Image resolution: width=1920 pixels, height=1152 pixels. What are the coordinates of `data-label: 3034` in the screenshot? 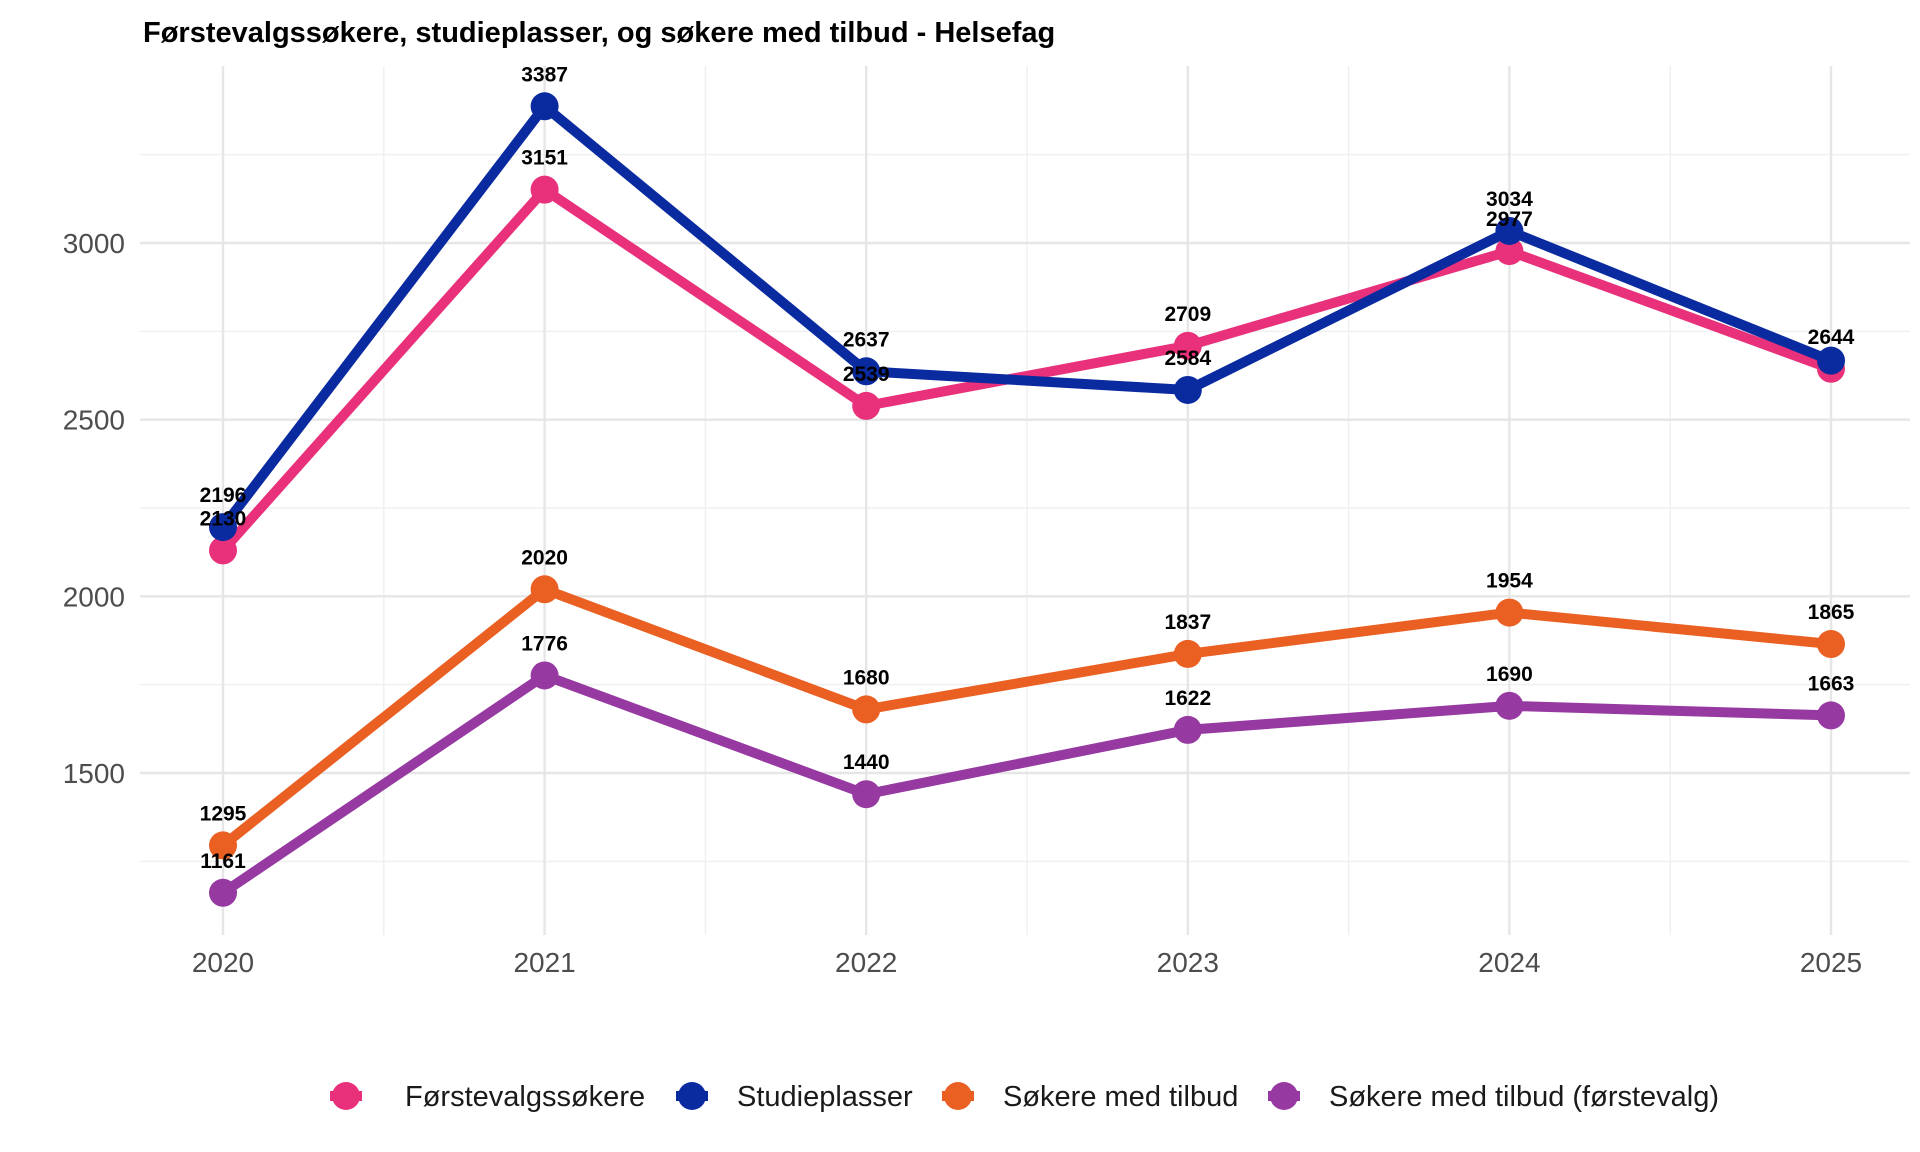 It's located at (1509, 199).